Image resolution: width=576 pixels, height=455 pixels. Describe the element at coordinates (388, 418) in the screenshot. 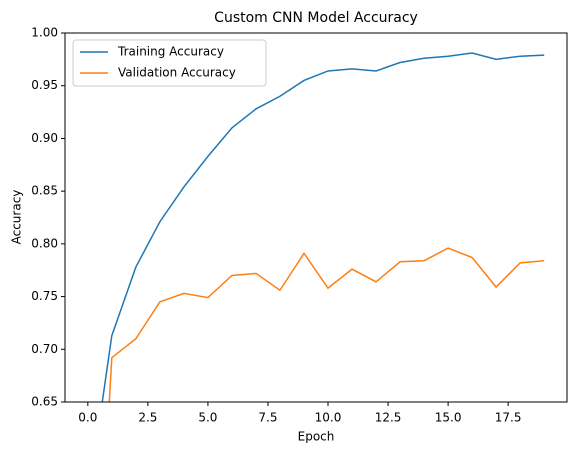

I see `x-tick-label: 12.5` at that location.